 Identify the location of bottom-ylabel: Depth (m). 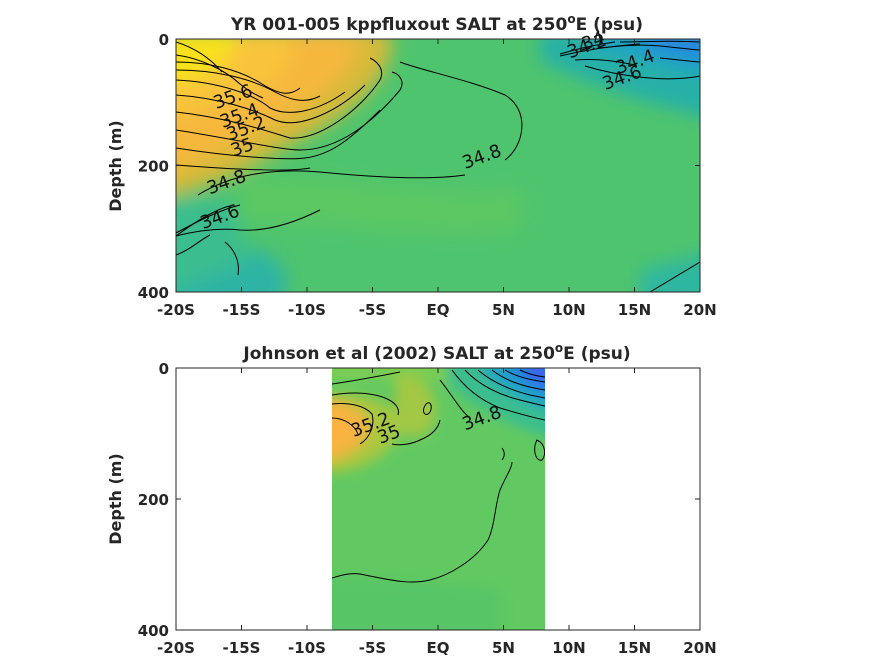
(115, 499).